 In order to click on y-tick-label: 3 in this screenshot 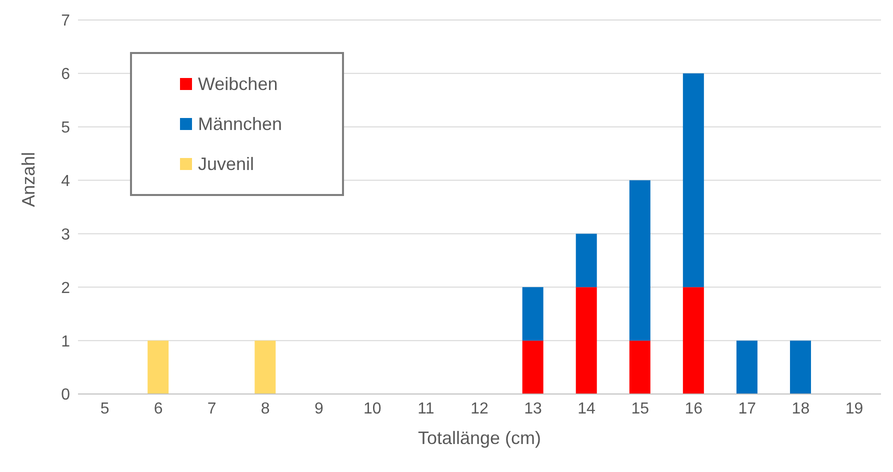, I will do `click(65, 235)`.